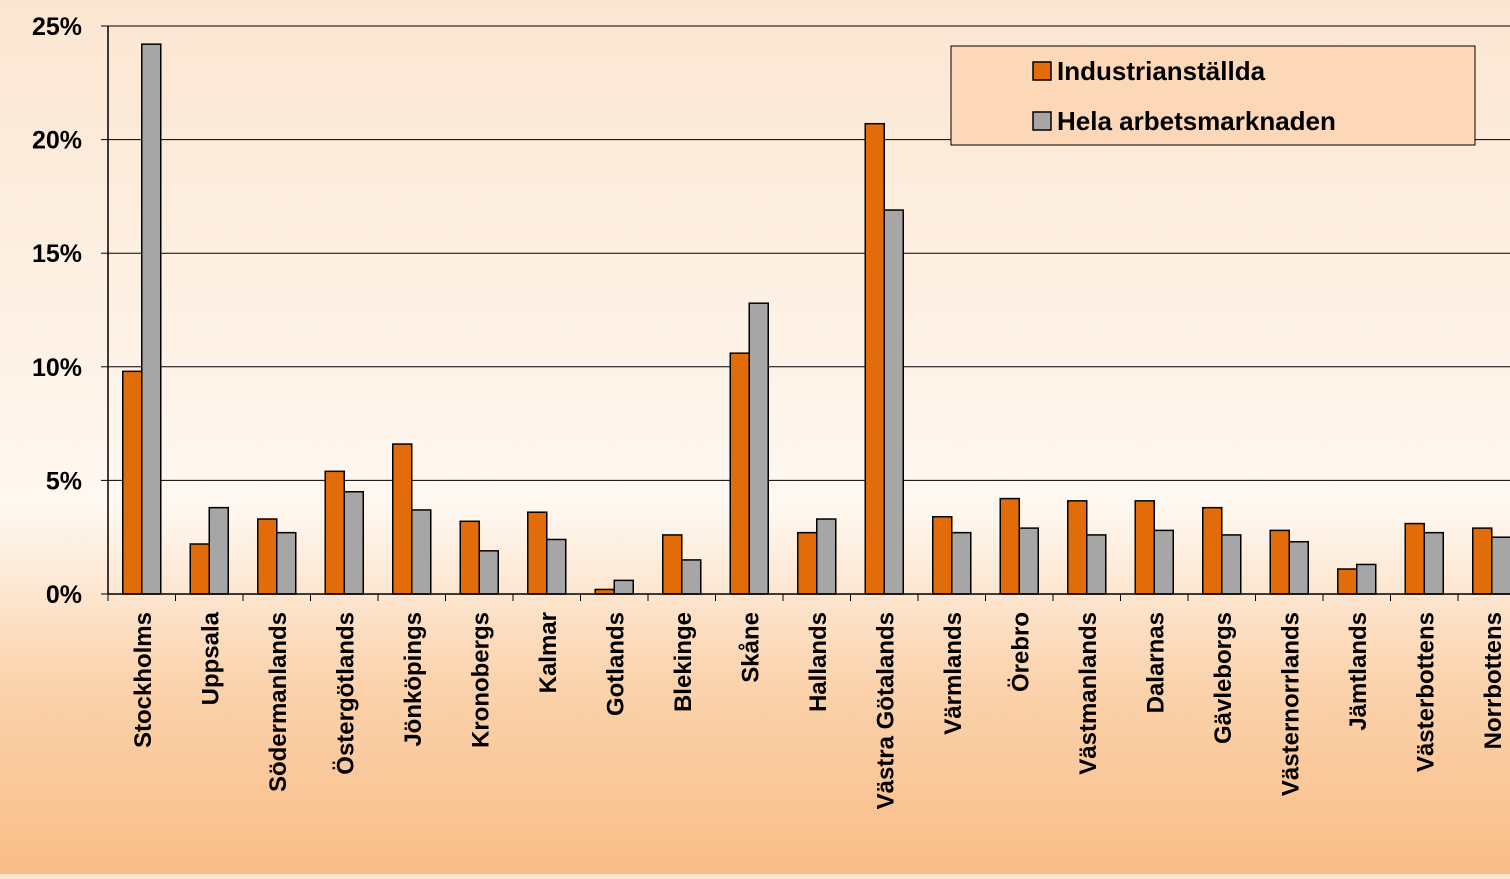 This screenshot has width=1510, height=879. What do you see at coordinates (953, 673) in the screenshot?
I see `x-tick-label: Värmlands` at bounding box center [953, 673].